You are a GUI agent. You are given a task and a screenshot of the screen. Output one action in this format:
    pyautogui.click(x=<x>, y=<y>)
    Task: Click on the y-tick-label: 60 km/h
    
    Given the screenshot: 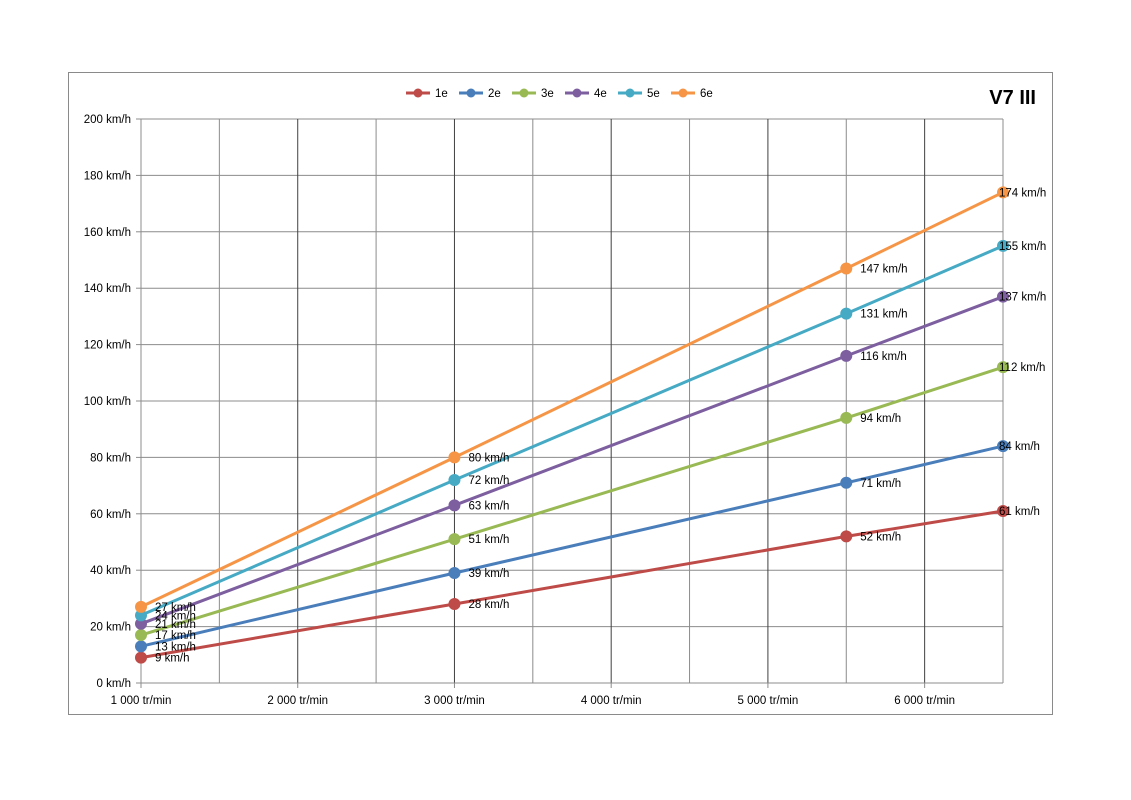 What is the action you would take?
    pyautogui.click(x=110, y=515)
    